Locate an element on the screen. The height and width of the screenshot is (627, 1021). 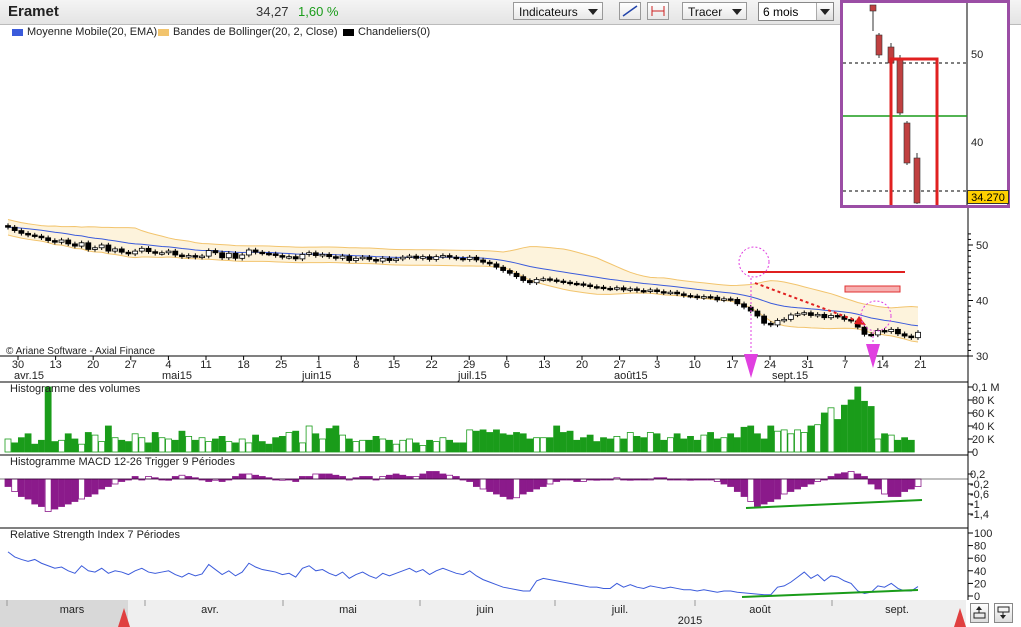
price-tag: 34.270 is located at coordinates (988, 197).